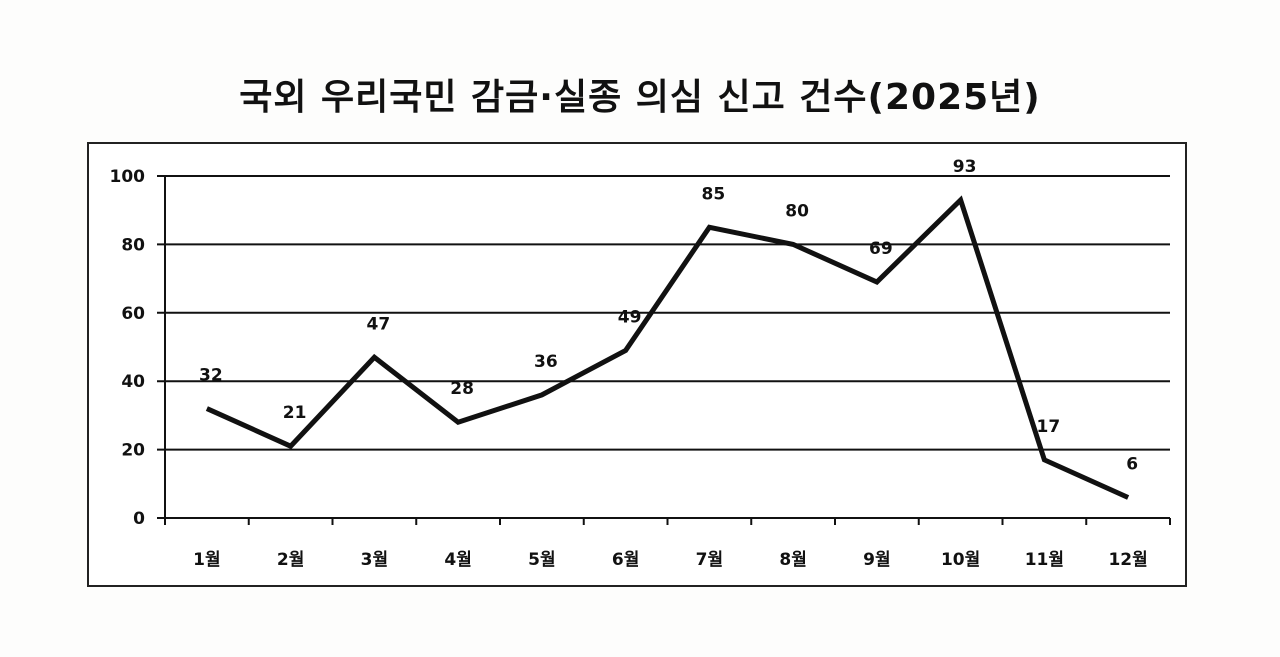  I want to click on x-tick-label: 6월, so click(625, 560).